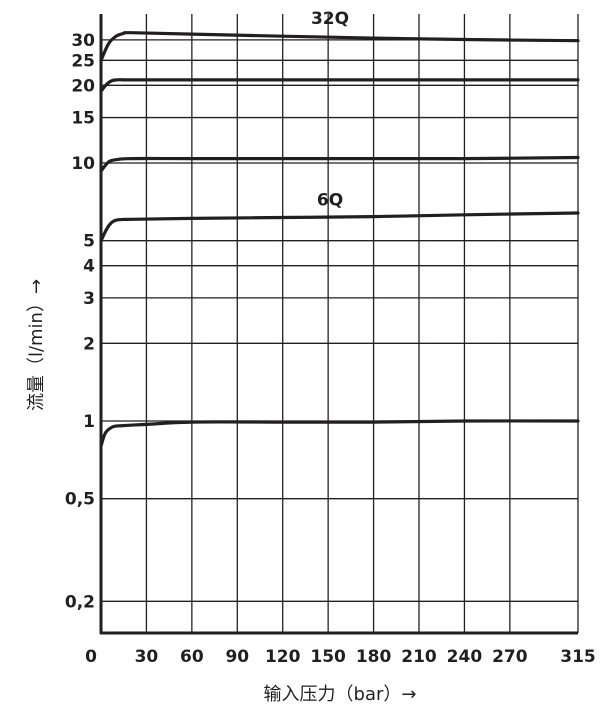  I want to click on y-tick-label: 3, so click(89, 299).